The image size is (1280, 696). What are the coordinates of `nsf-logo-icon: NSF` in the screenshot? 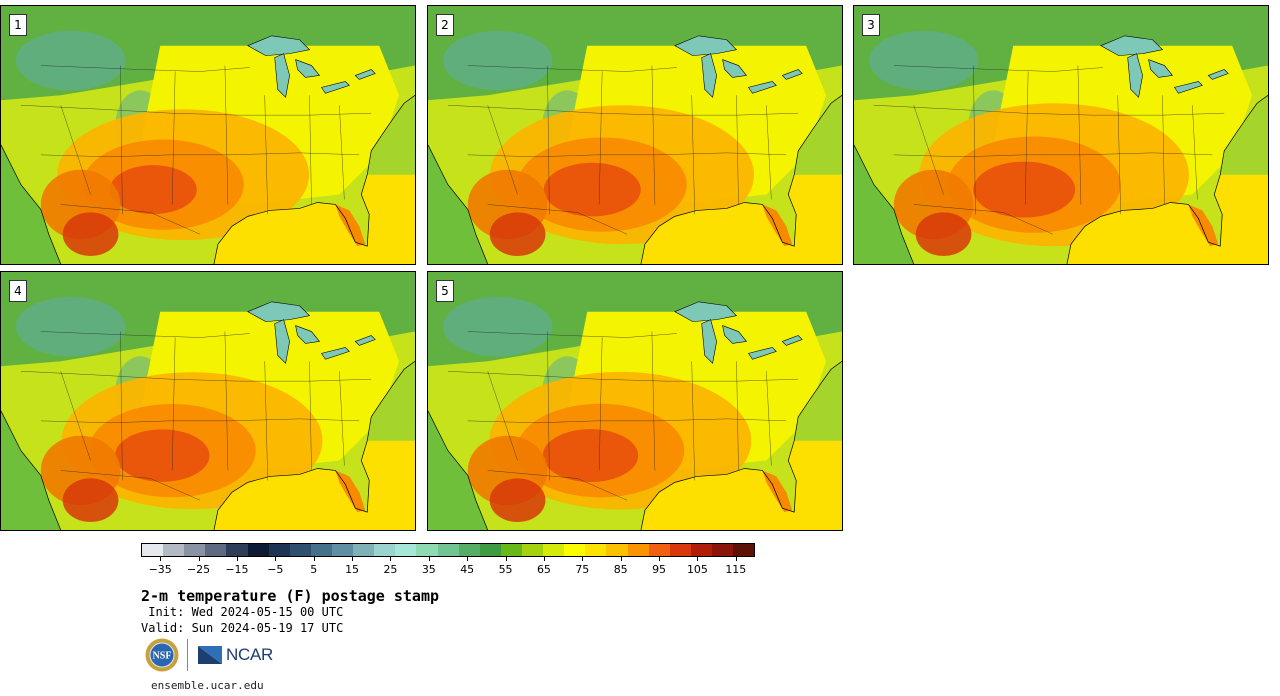 It's located at (162, 655).